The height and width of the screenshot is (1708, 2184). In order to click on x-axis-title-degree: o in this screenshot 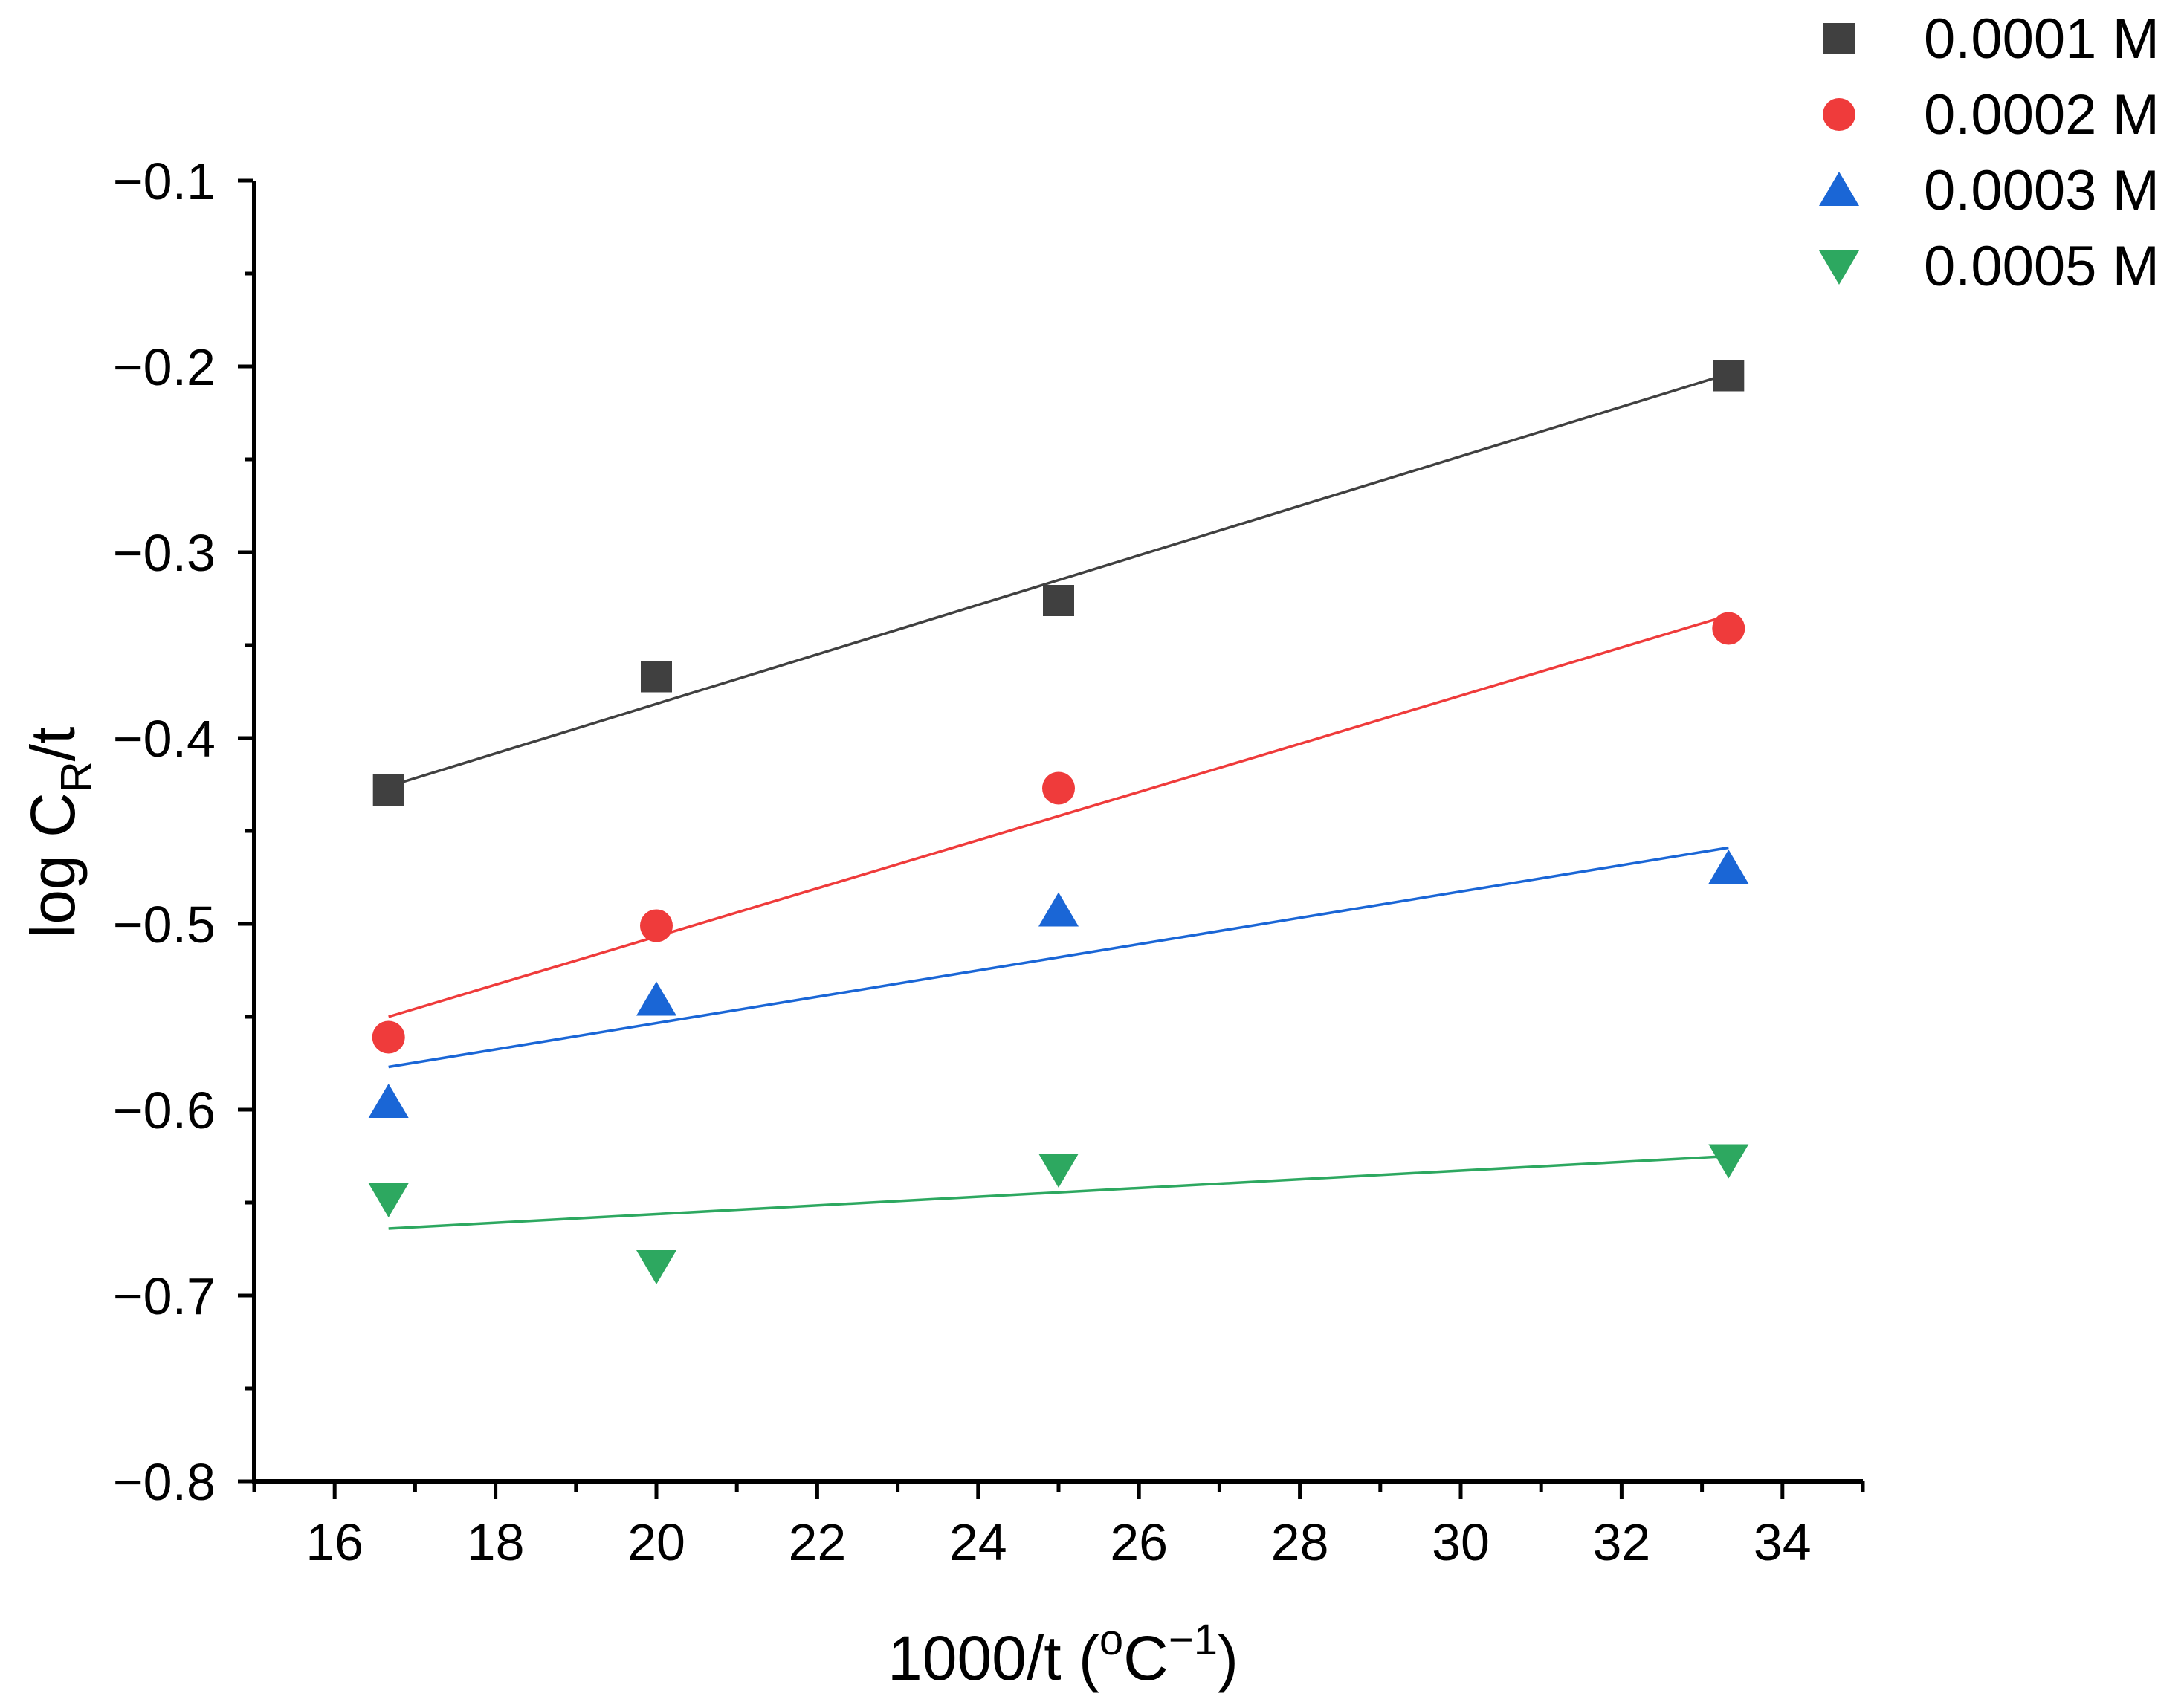, I will do `click(1111, 1640)`.